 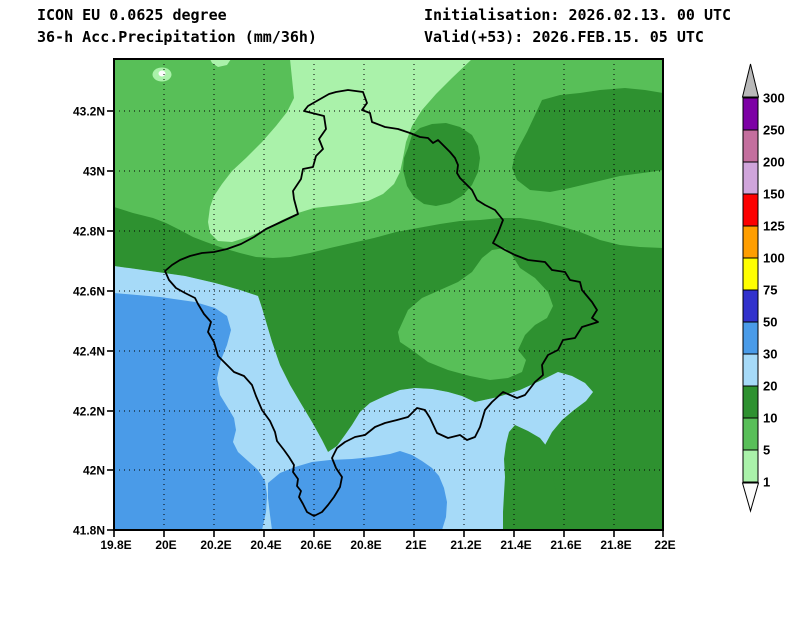 What do you see at coordinates (750, 80) in the screenshot?
I see `colorbar-arrow-up` at bounding box center [750, 80].